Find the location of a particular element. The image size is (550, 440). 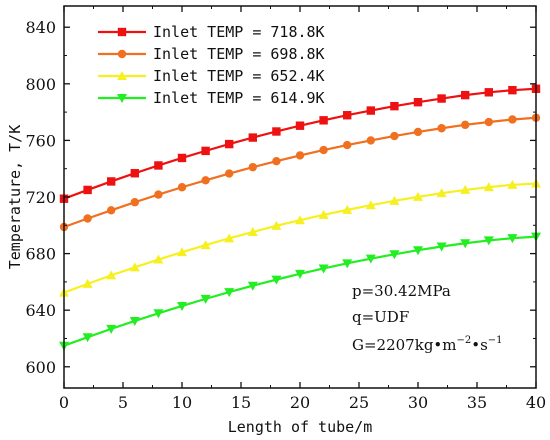

legend-item-4: Inlet TEMP = 614.9K is located at coordinates (211, 98).